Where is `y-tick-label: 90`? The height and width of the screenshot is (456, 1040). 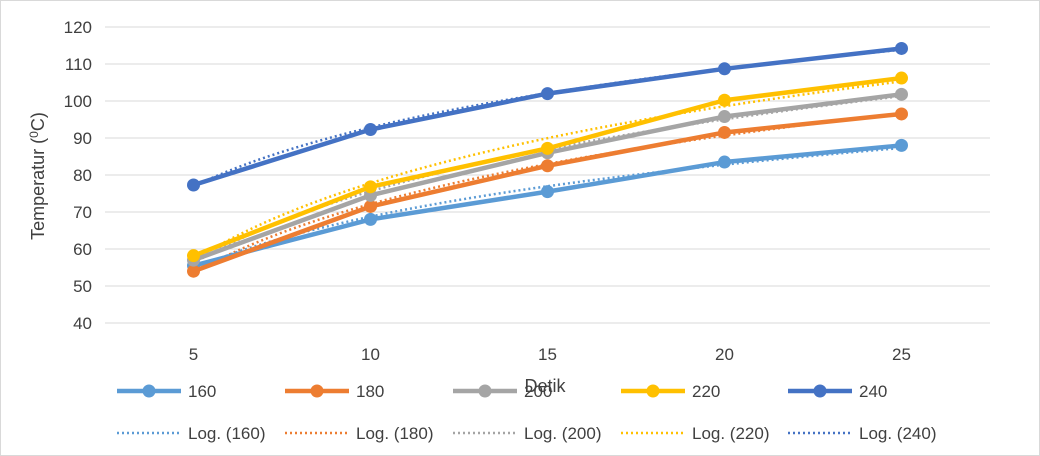
y-tick-label: 90 is located at coordinates (82, 138).